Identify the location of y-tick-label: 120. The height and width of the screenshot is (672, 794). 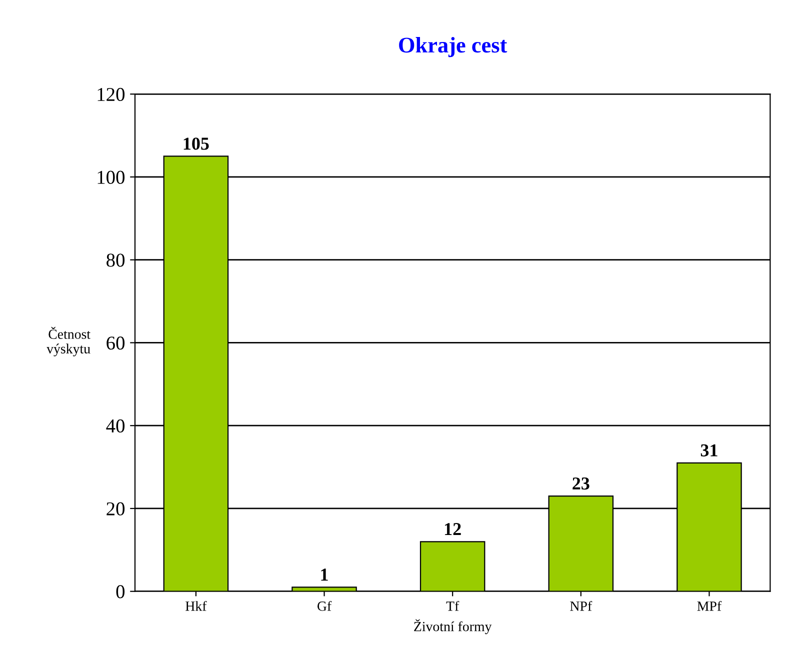
(111, 95).